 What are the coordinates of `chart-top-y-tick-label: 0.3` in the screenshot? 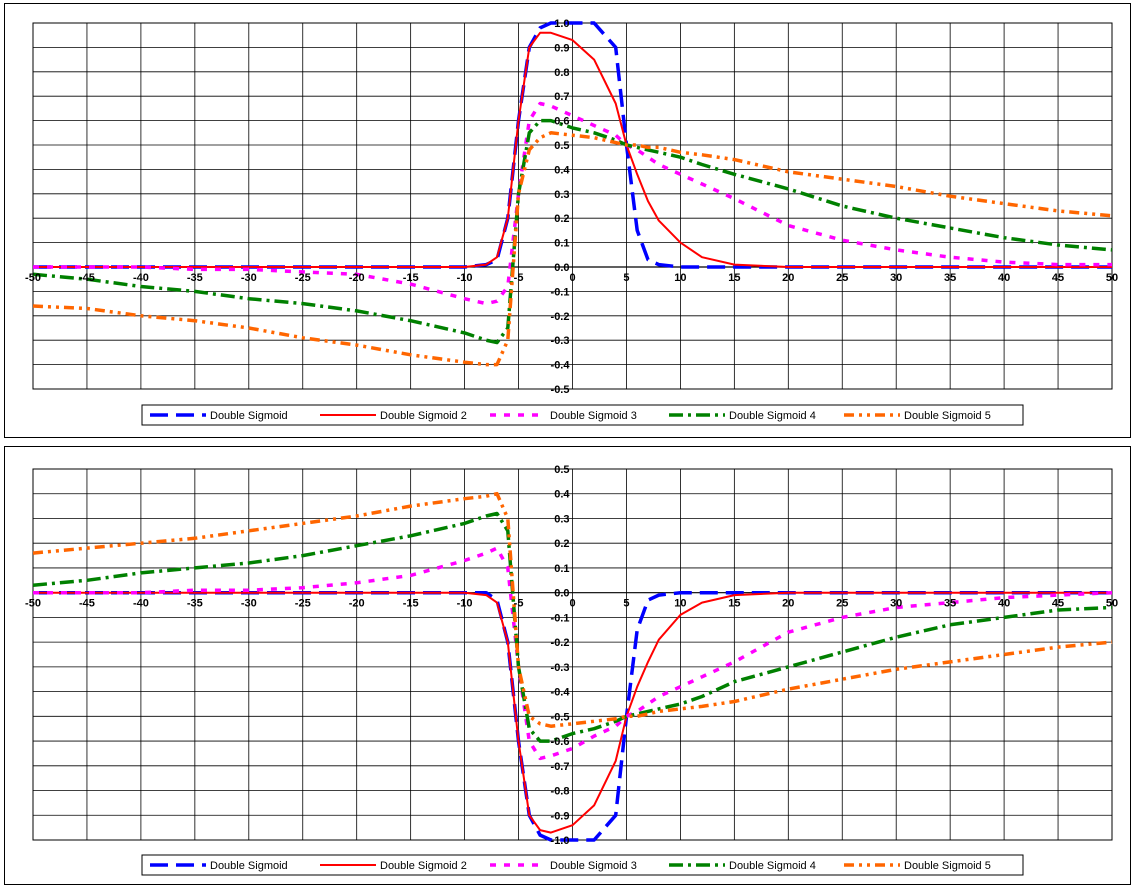 It's located at (561, 195).